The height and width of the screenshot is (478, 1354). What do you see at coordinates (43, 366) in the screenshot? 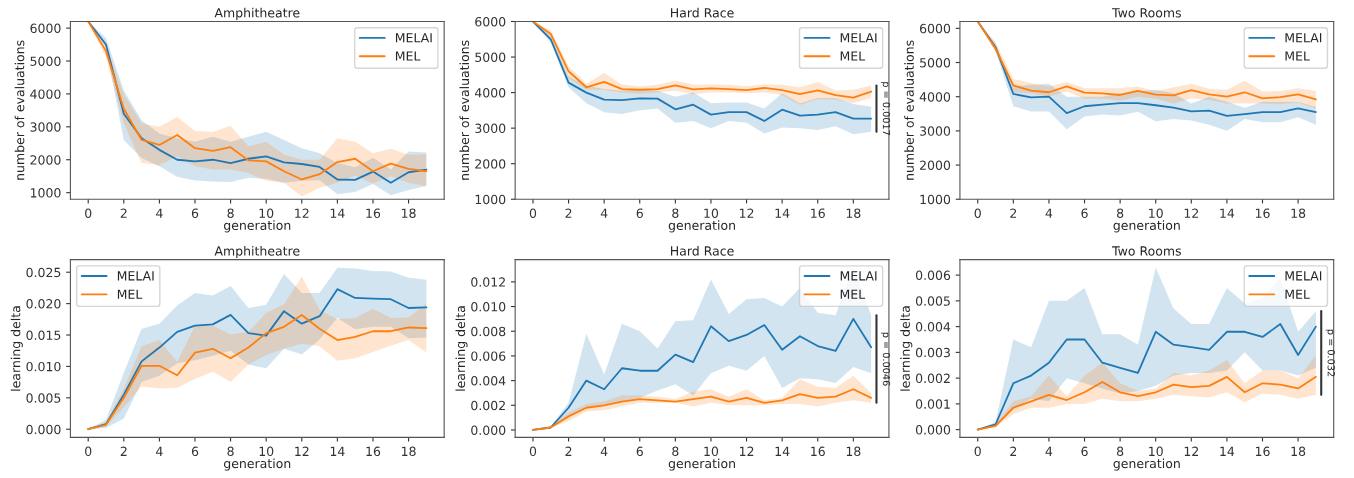
I see `y-tick-label: 0.010` at bounding box center [43, 366].